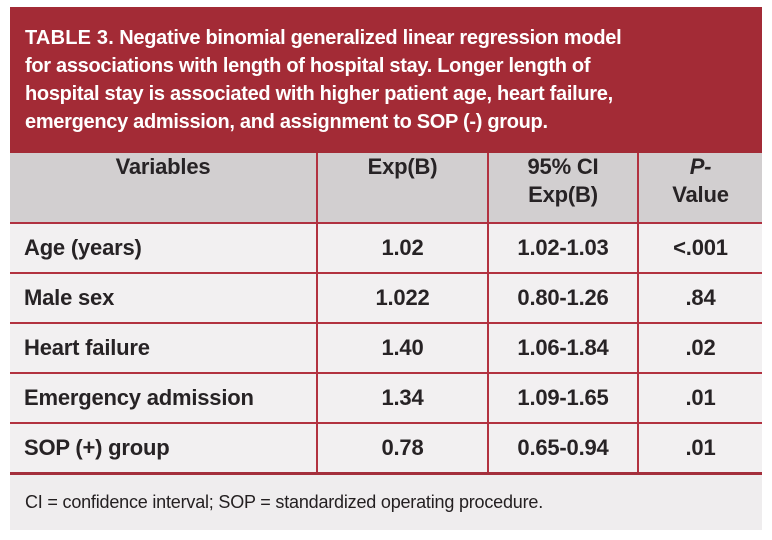 The width and height of the screenshot is (772, 540). I want to click on variable-cell: Male sex, so click(163, 297).